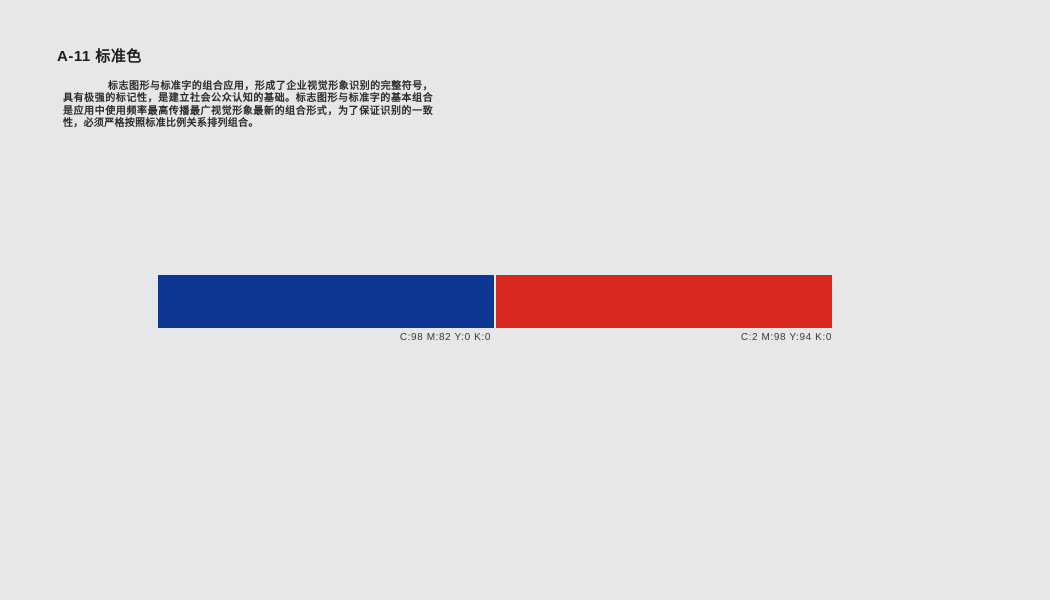 The image size is (1050, 600). I want to click on page-title: A-11 标准色, so click(99, 56).